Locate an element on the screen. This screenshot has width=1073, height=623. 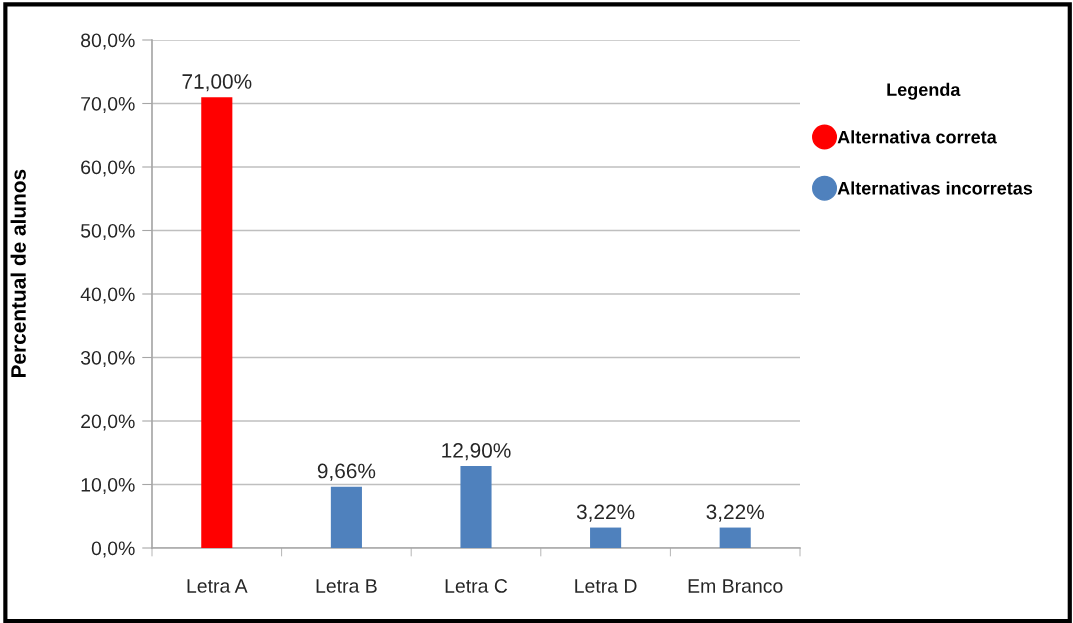
y-tick-label: 50,0% is located at coordinates (107, 232).